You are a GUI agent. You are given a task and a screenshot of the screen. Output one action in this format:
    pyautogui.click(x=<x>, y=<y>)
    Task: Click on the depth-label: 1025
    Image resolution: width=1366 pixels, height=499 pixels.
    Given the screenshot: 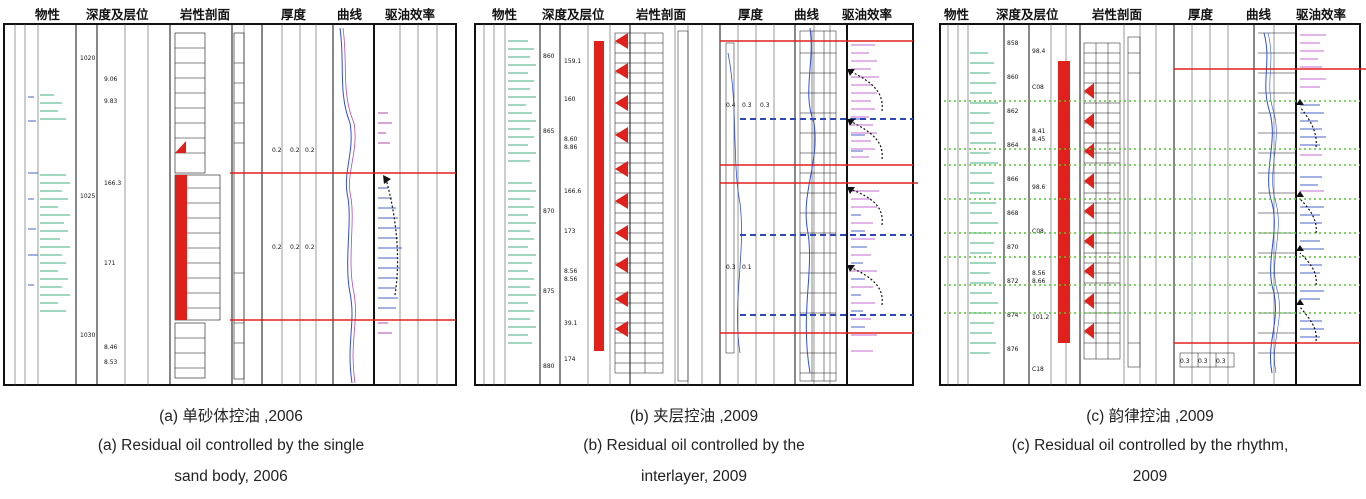 What is the action you would take?
    pyautogui.click(x=87, y=196)
    